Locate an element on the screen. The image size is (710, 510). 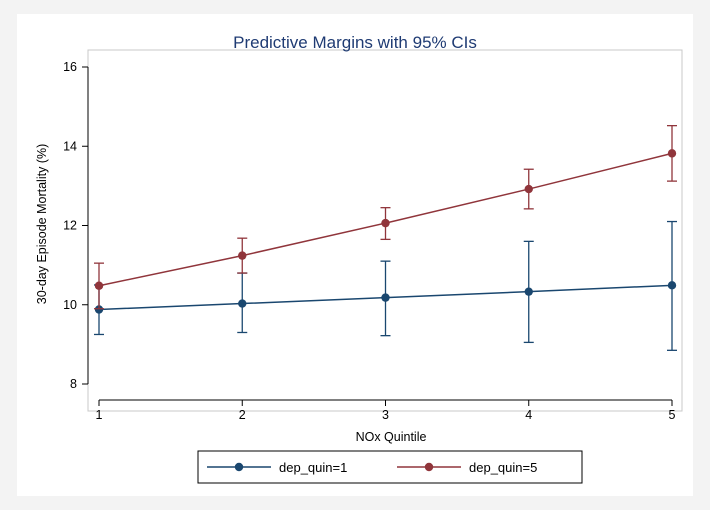
y-tick-label-8: 8 is located at coordinates (73, 384).